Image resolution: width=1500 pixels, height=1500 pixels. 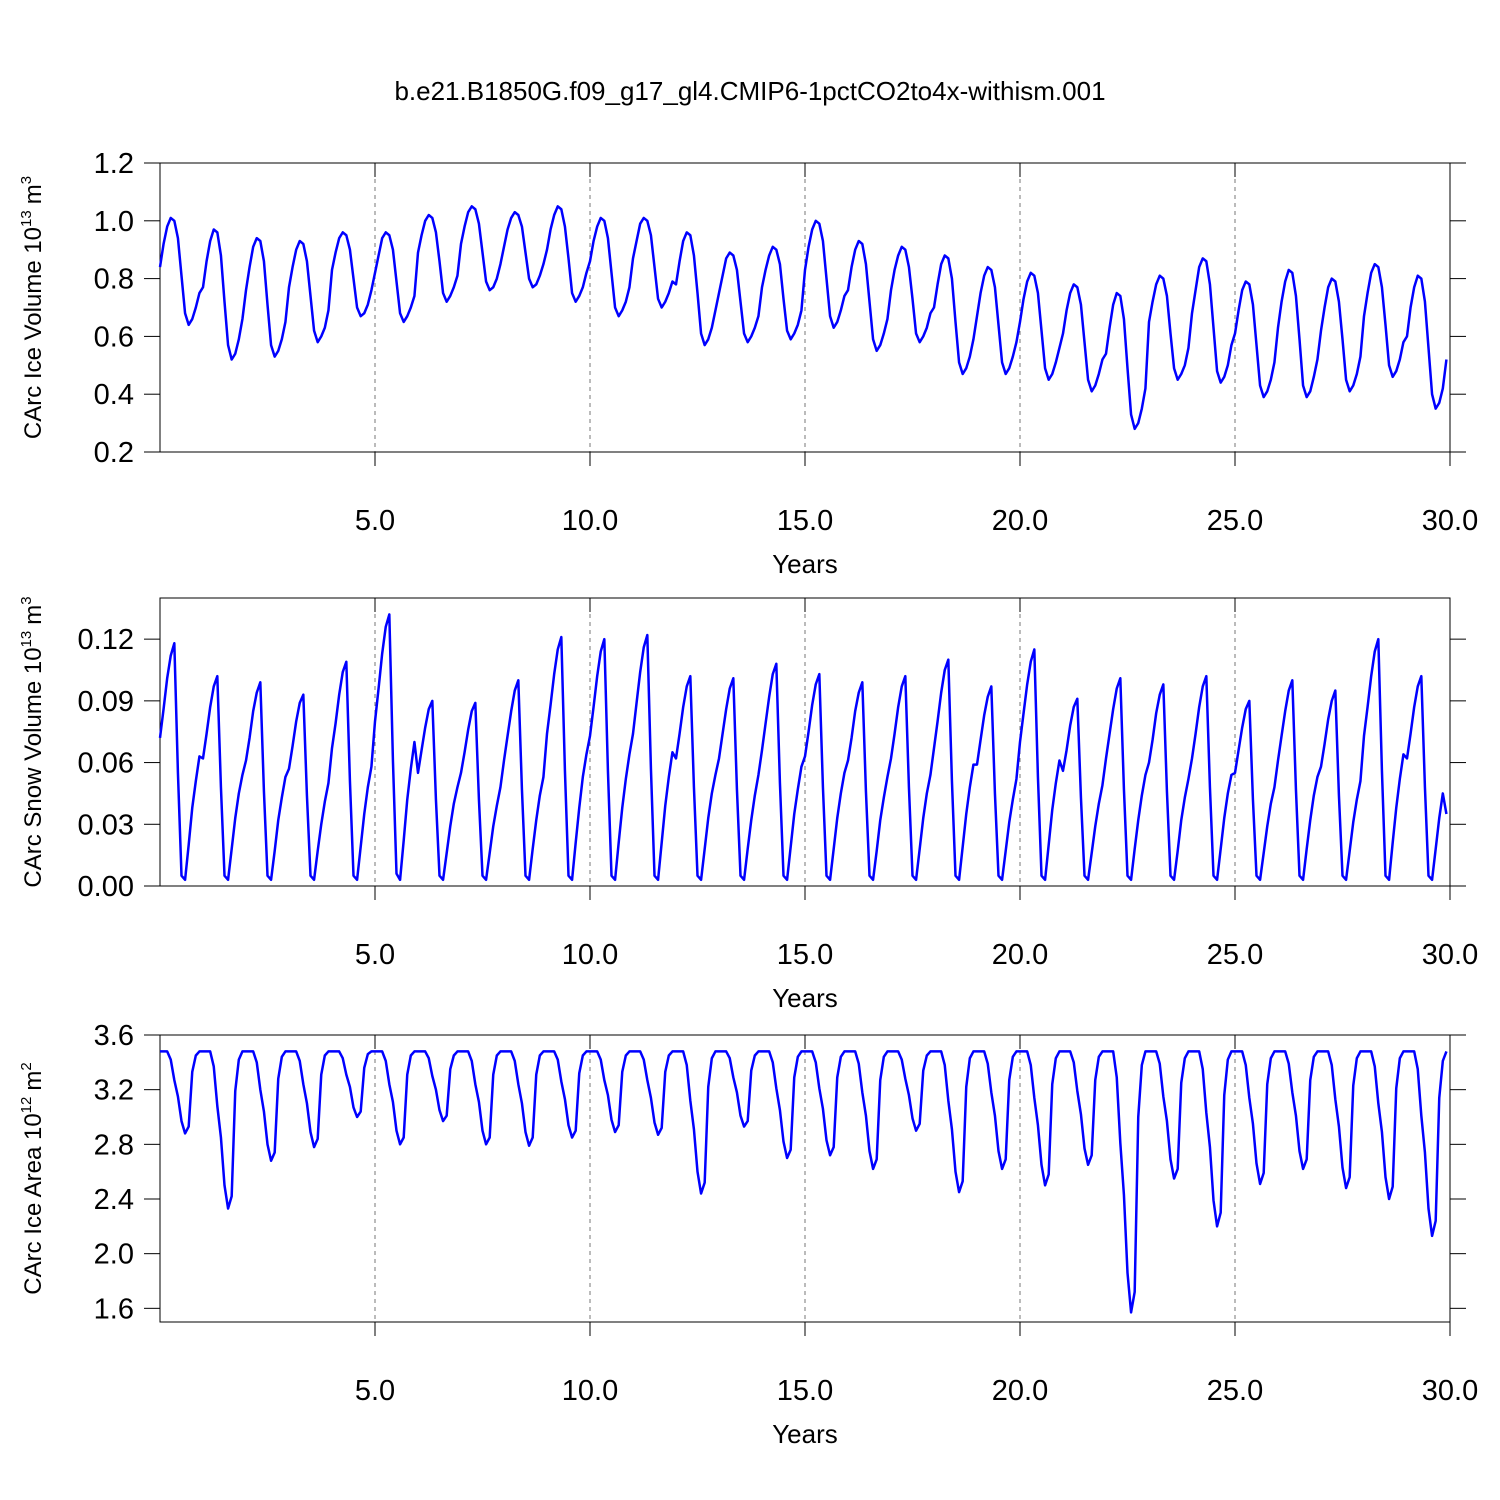 I want to click on y-axis-label-text: CArc Ice Volume 10, so click(x=33, y=333).